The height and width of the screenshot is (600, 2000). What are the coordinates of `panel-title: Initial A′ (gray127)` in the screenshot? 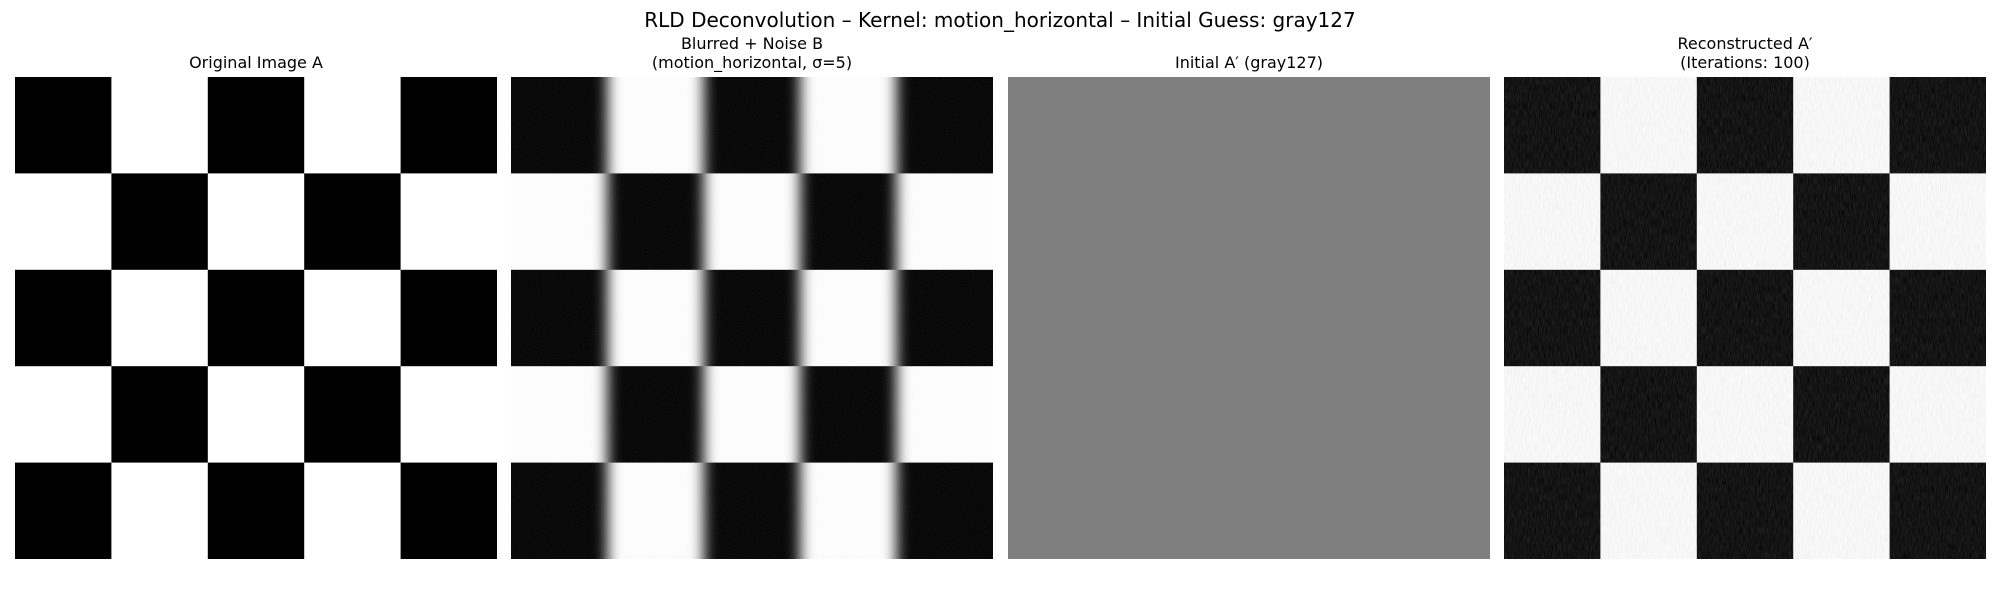 It's located at (1249, 62).